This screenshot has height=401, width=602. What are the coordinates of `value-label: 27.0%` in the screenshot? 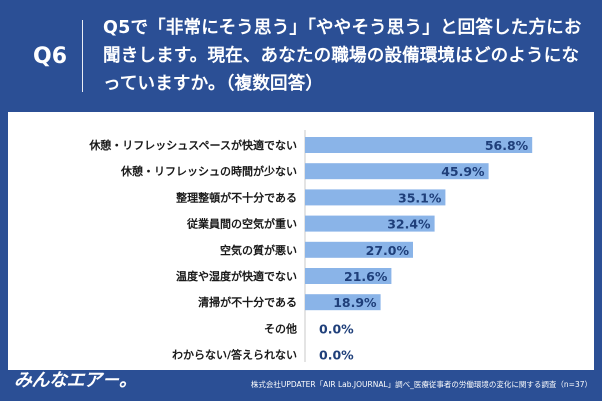 It's located at (388, 250).